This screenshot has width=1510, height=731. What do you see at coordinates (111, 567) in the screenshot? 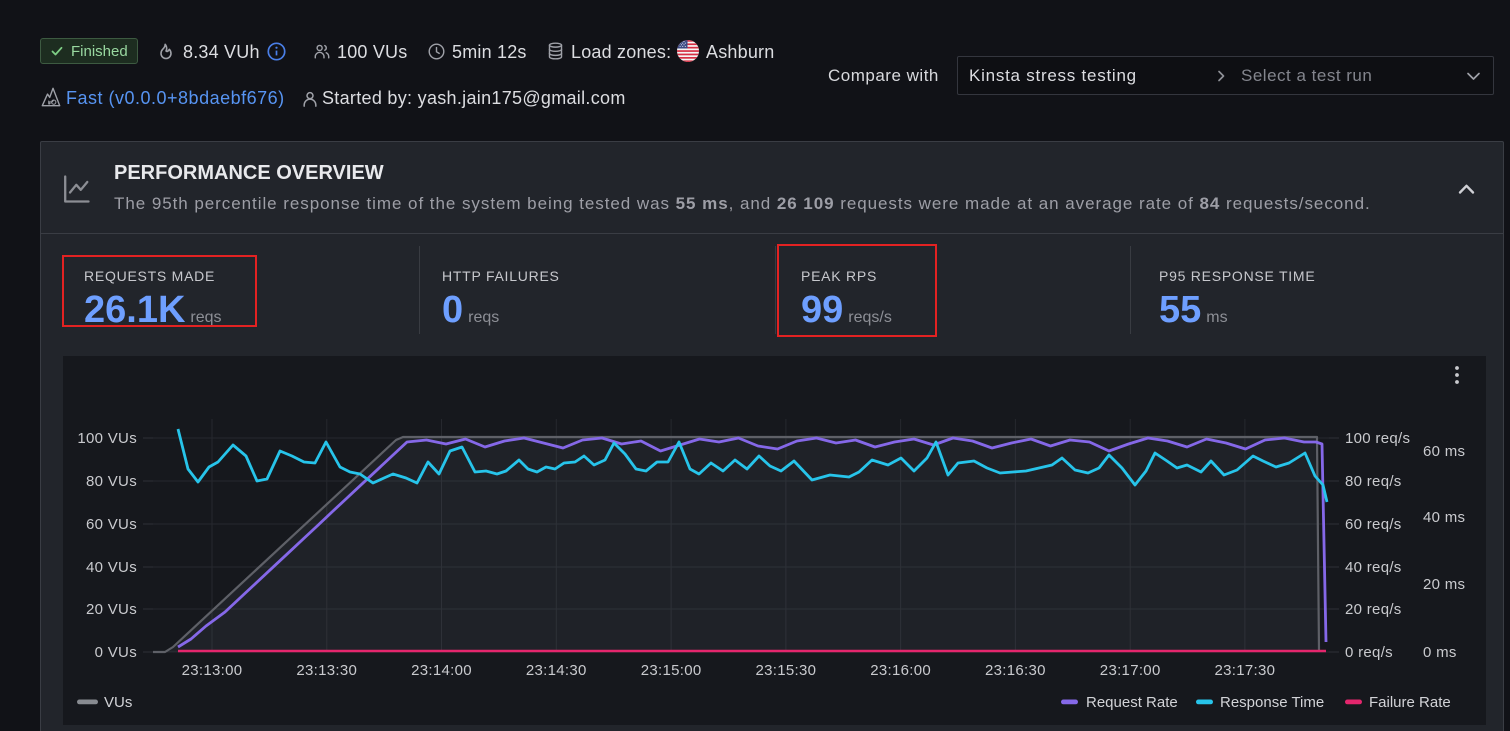
I see `svg-text: 40 VUs` at bounding box center [111, 567].